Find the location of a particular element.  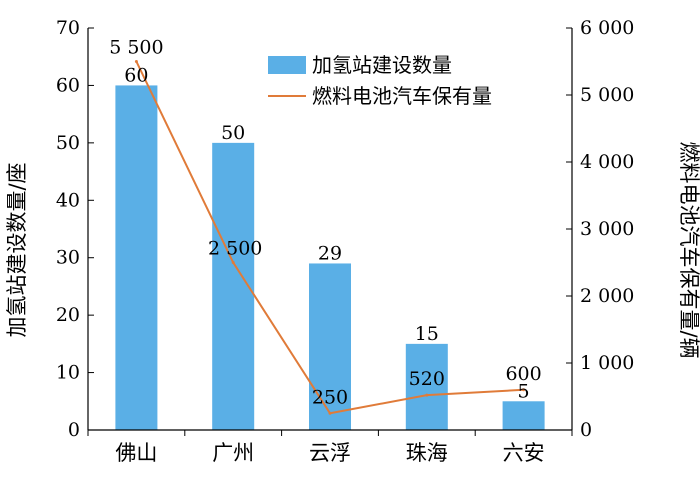

line-point-云浮 is located at coordinates (330, 413).